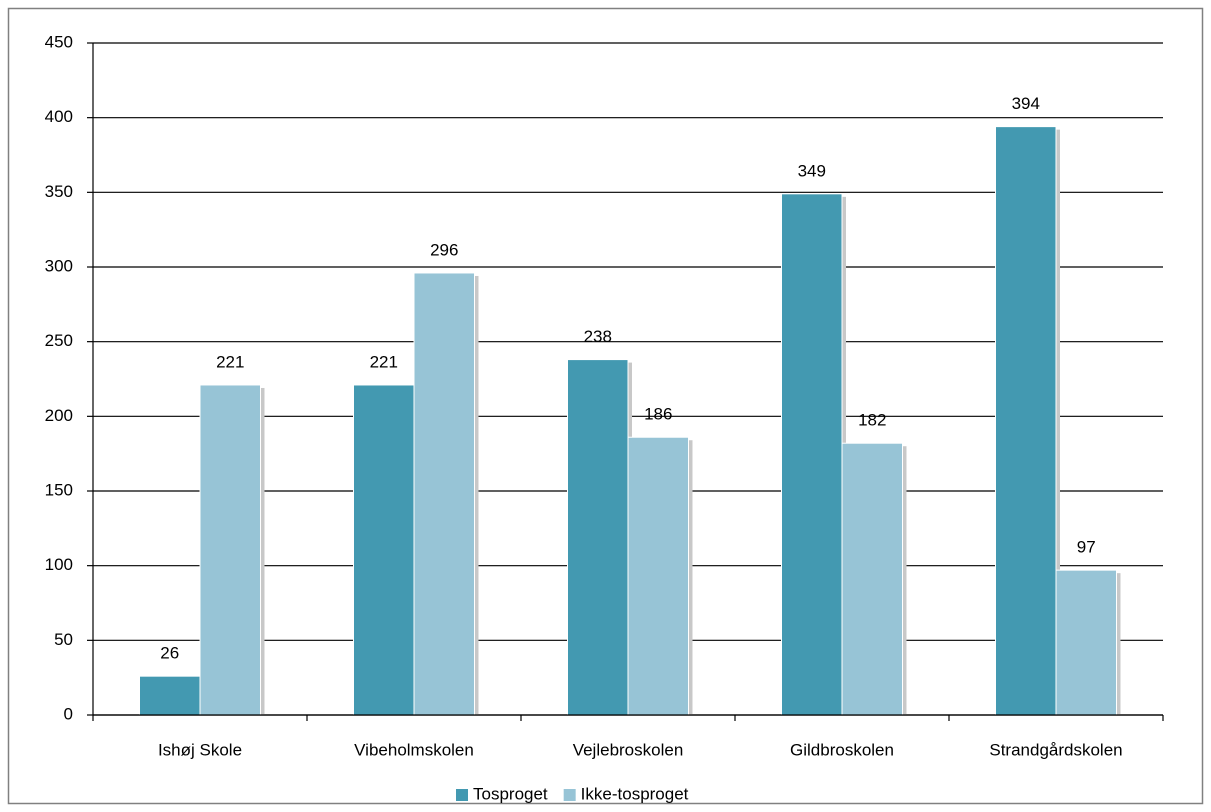 The width and height of the screenshot is (1211, 812). What do you see at coordinates (598, 336) in the screenshot?
I see `data-label: 238` at bounding box center [598, 336].